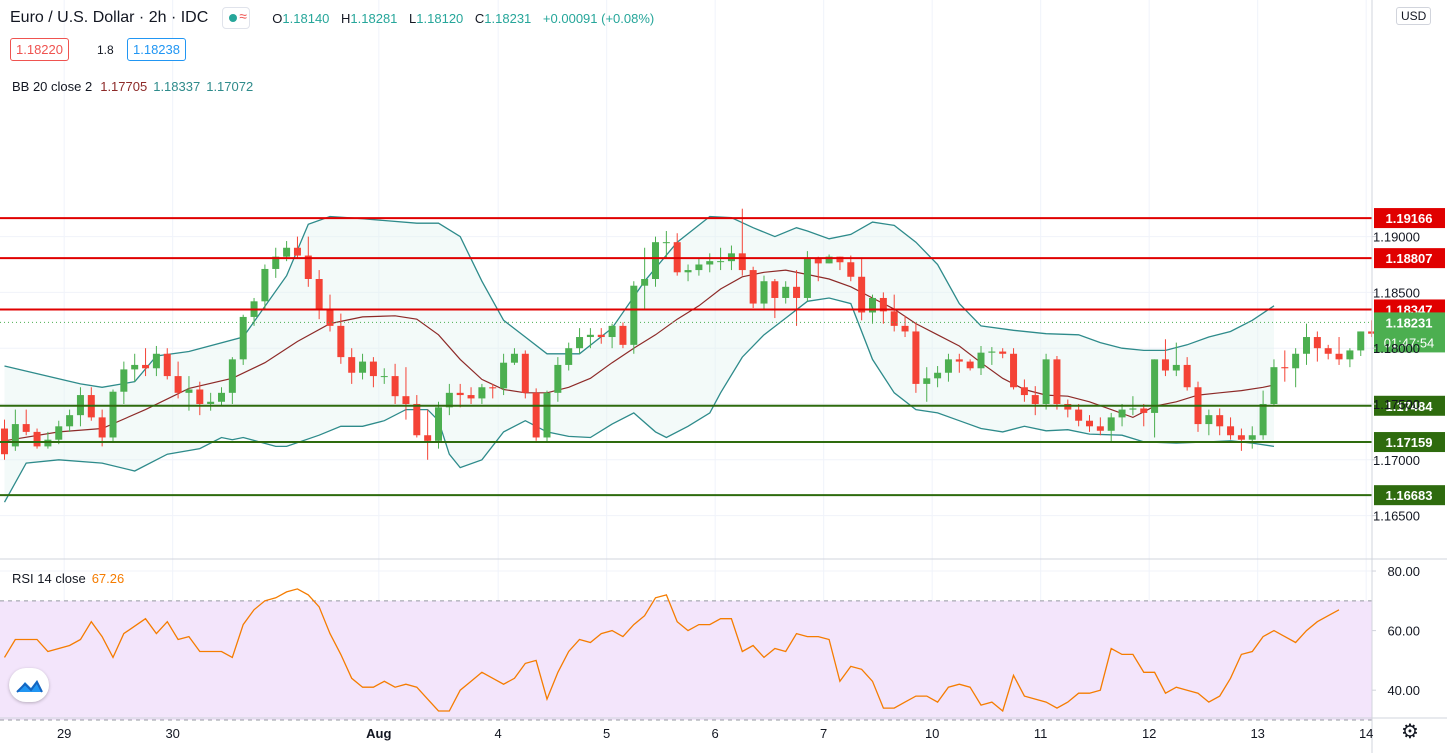  I want to click on rsi-legend: RSI 14 close 67.26, so click(68, 578).